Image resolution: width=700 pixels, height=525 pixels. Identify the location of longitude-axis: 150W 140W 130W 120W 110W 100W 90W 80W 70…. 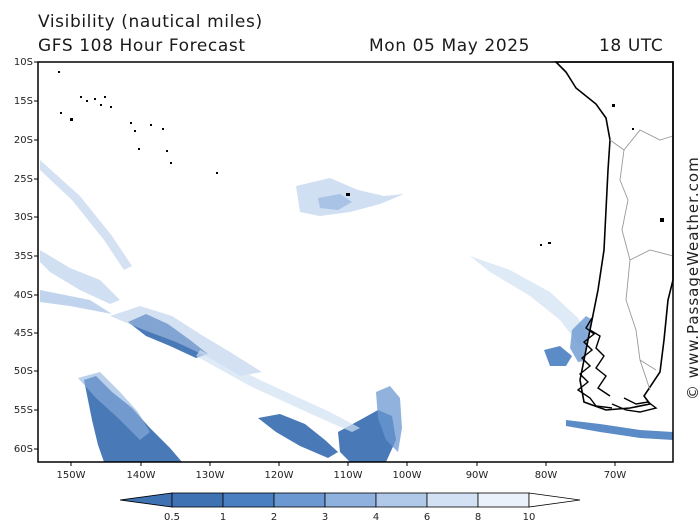
(342, 471).